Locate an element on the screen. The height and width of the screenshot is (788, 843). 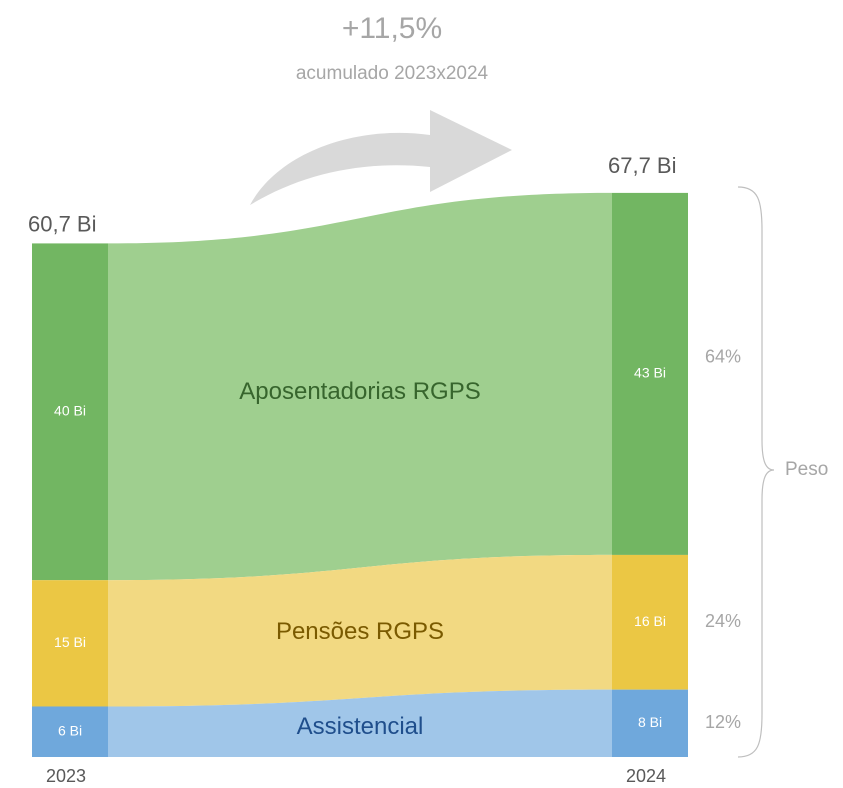
series-label: Pensões RGPS is located at coordinates (360, 631).